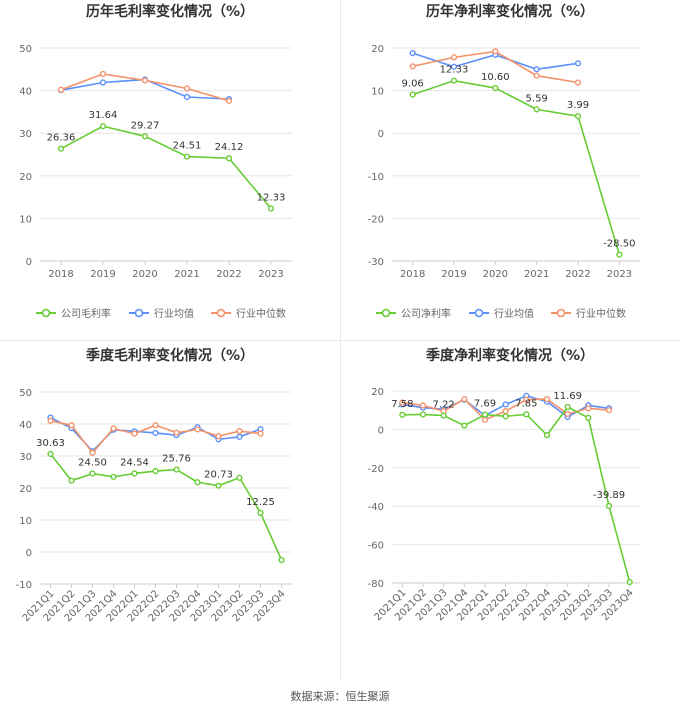 This screenshot has height=712, width=680. I want to click on data-label: 25.76, so click(176, 459).